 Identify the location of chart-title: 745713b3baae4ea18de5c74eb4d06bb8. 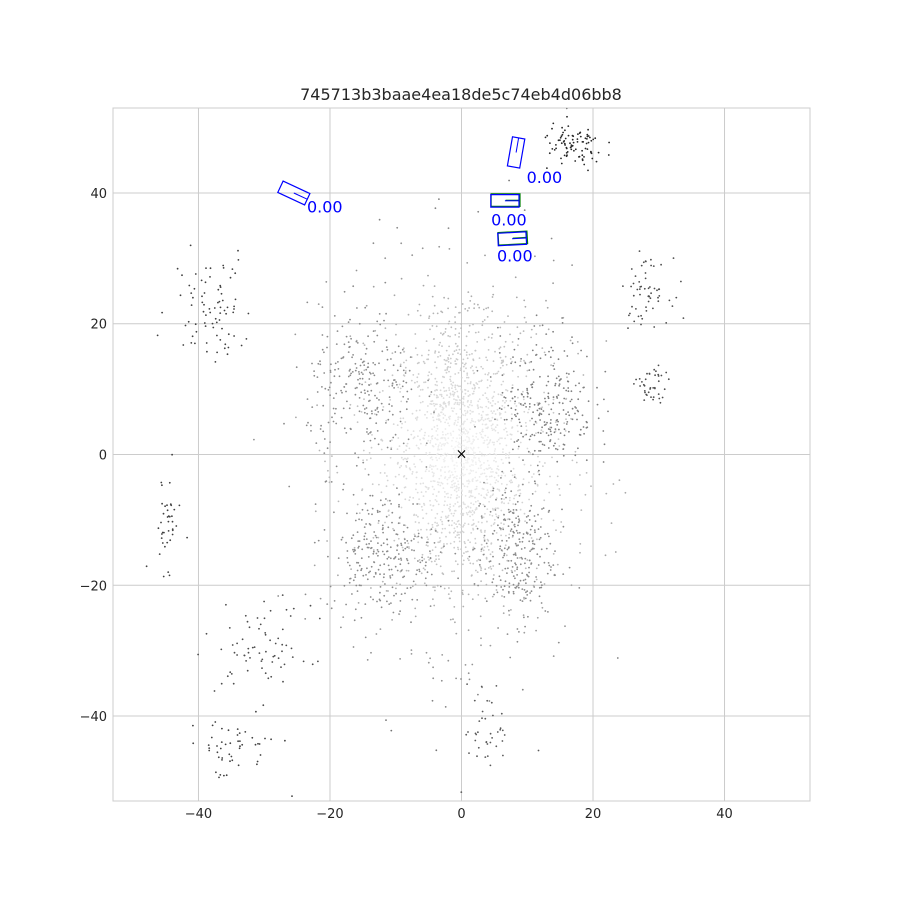
(461, 94).